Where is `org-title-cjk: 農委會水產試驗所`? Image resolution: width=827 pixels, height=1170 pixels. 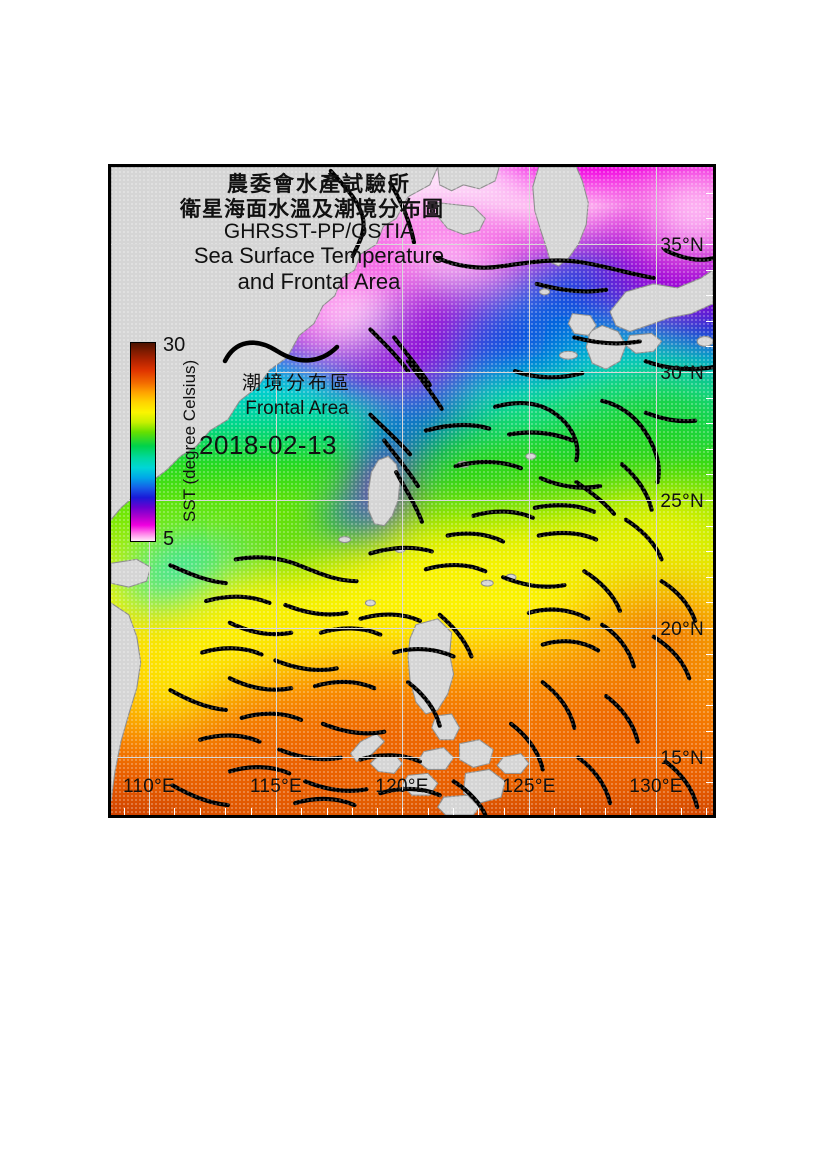 org-title-cjk: 農委會水產試驗所 is located at coordinates (319, 184).